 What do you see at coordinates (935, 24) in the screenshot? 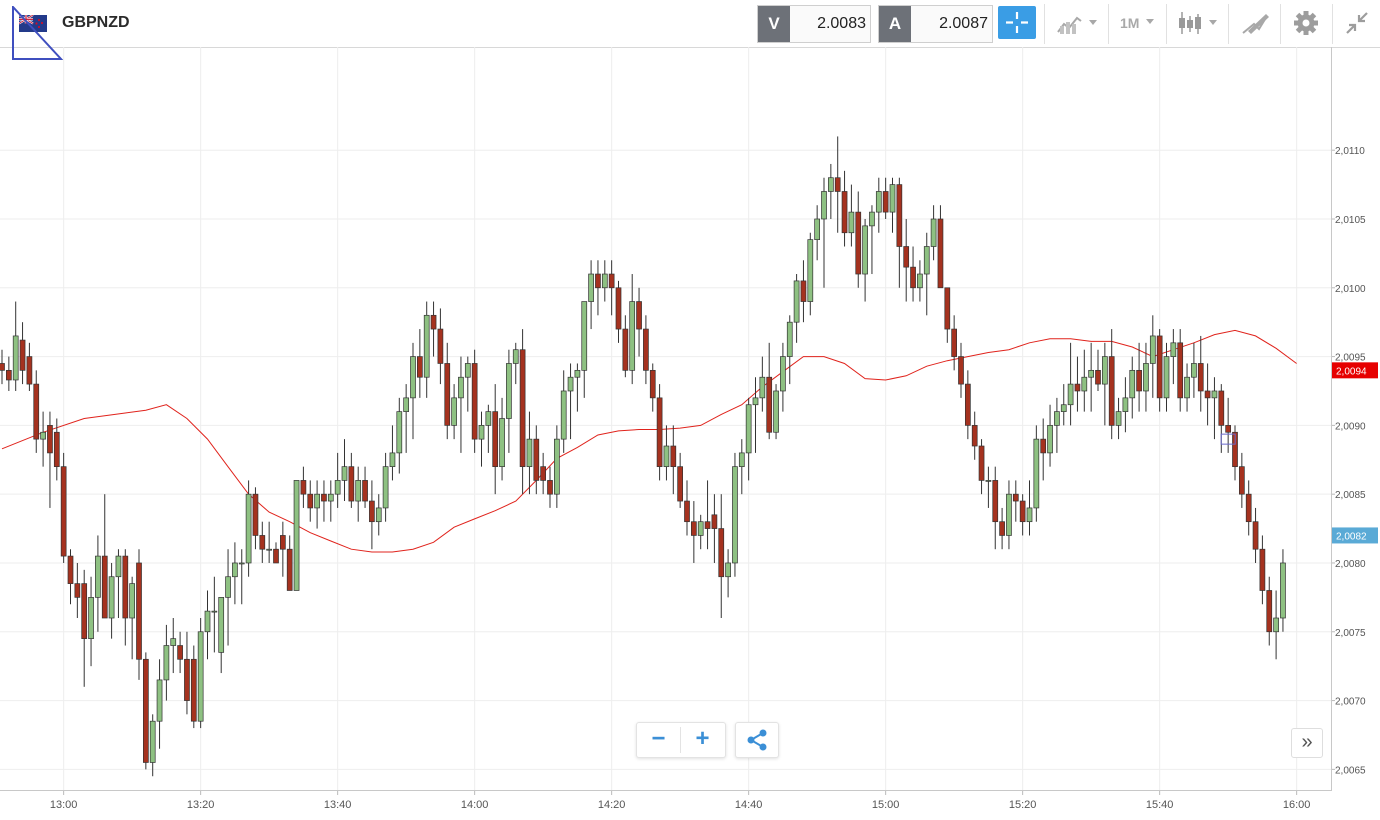
I see `buy-price-button: A 2.0087` at bounding box center [935, 24].